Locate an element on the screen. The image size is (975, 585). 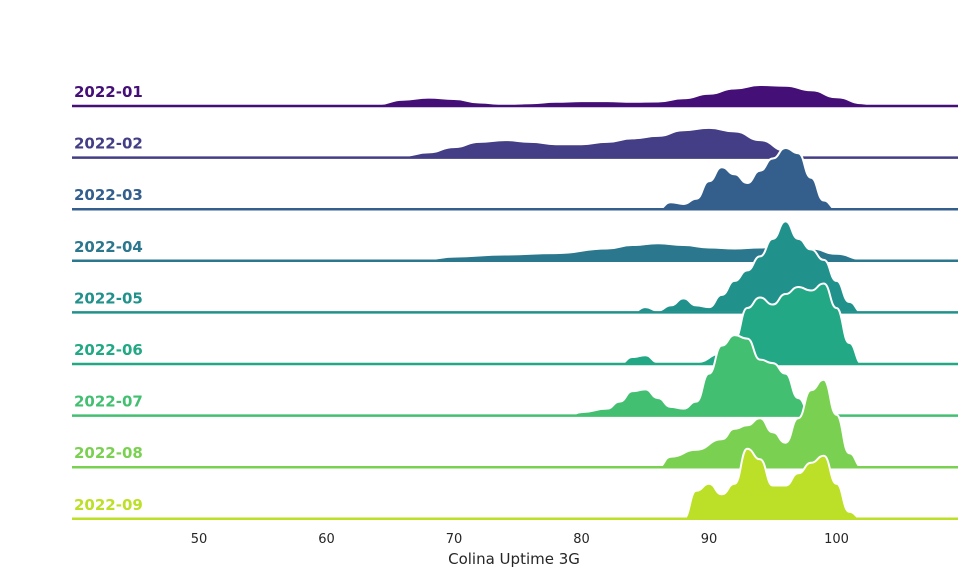
x-tick-label: 100 is located at coordinates (836, 539).